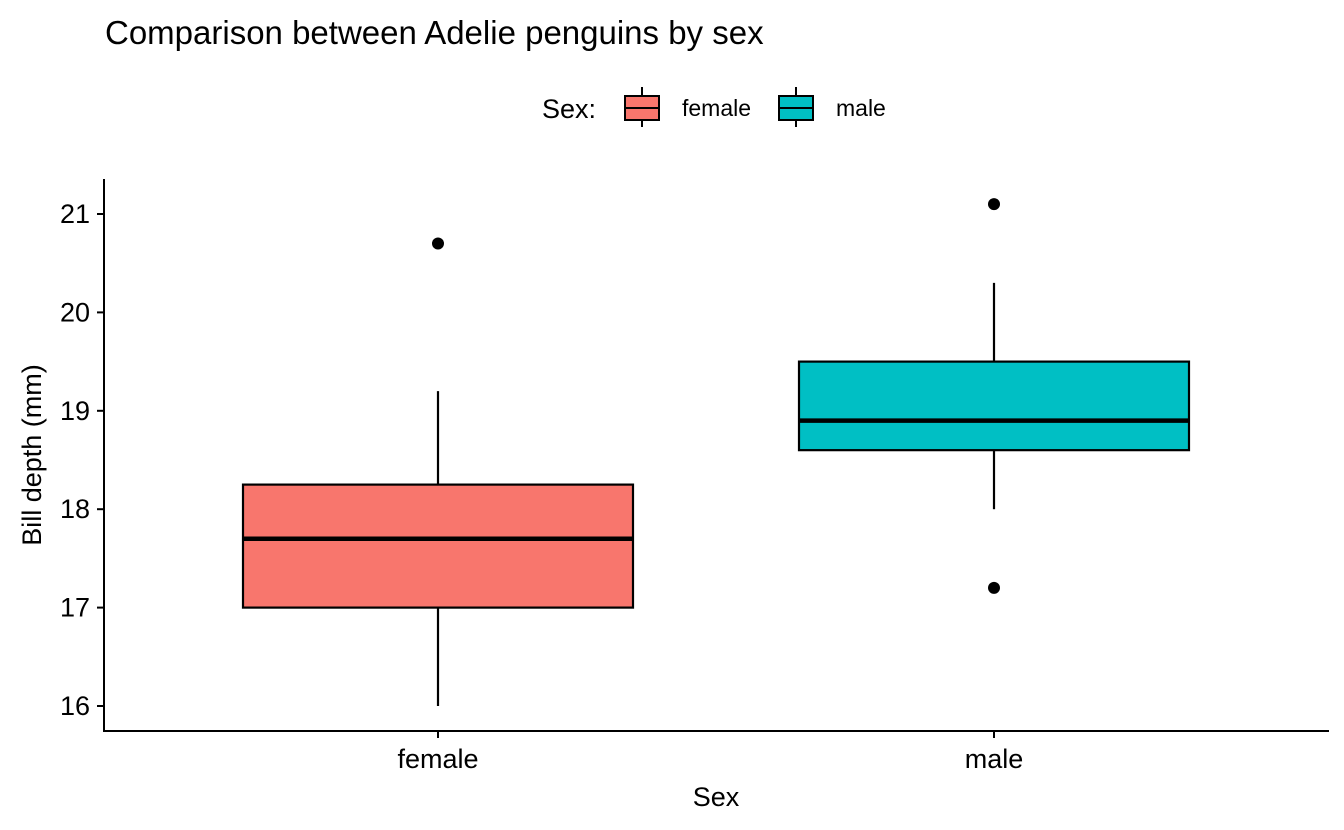 The width and height of the screenshot is (1344, 830). Describe the element at coordinates (832, 107) in the screenshot. I see `legend-entry-male: male` at that location.